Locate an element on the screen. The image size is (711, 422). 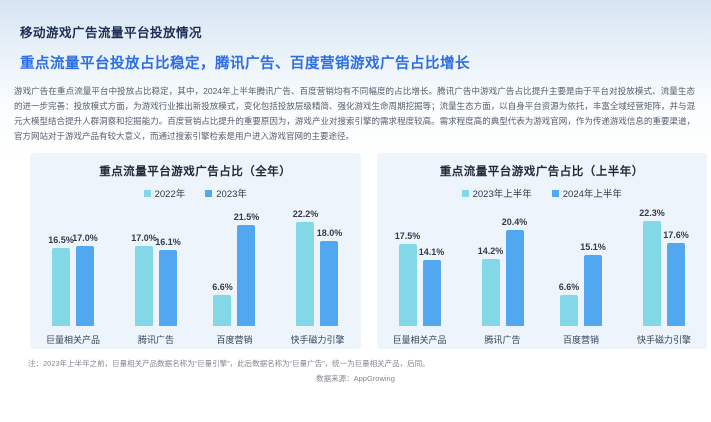
legend-label: 2024年上半年 is located at coordinates (592, 194).